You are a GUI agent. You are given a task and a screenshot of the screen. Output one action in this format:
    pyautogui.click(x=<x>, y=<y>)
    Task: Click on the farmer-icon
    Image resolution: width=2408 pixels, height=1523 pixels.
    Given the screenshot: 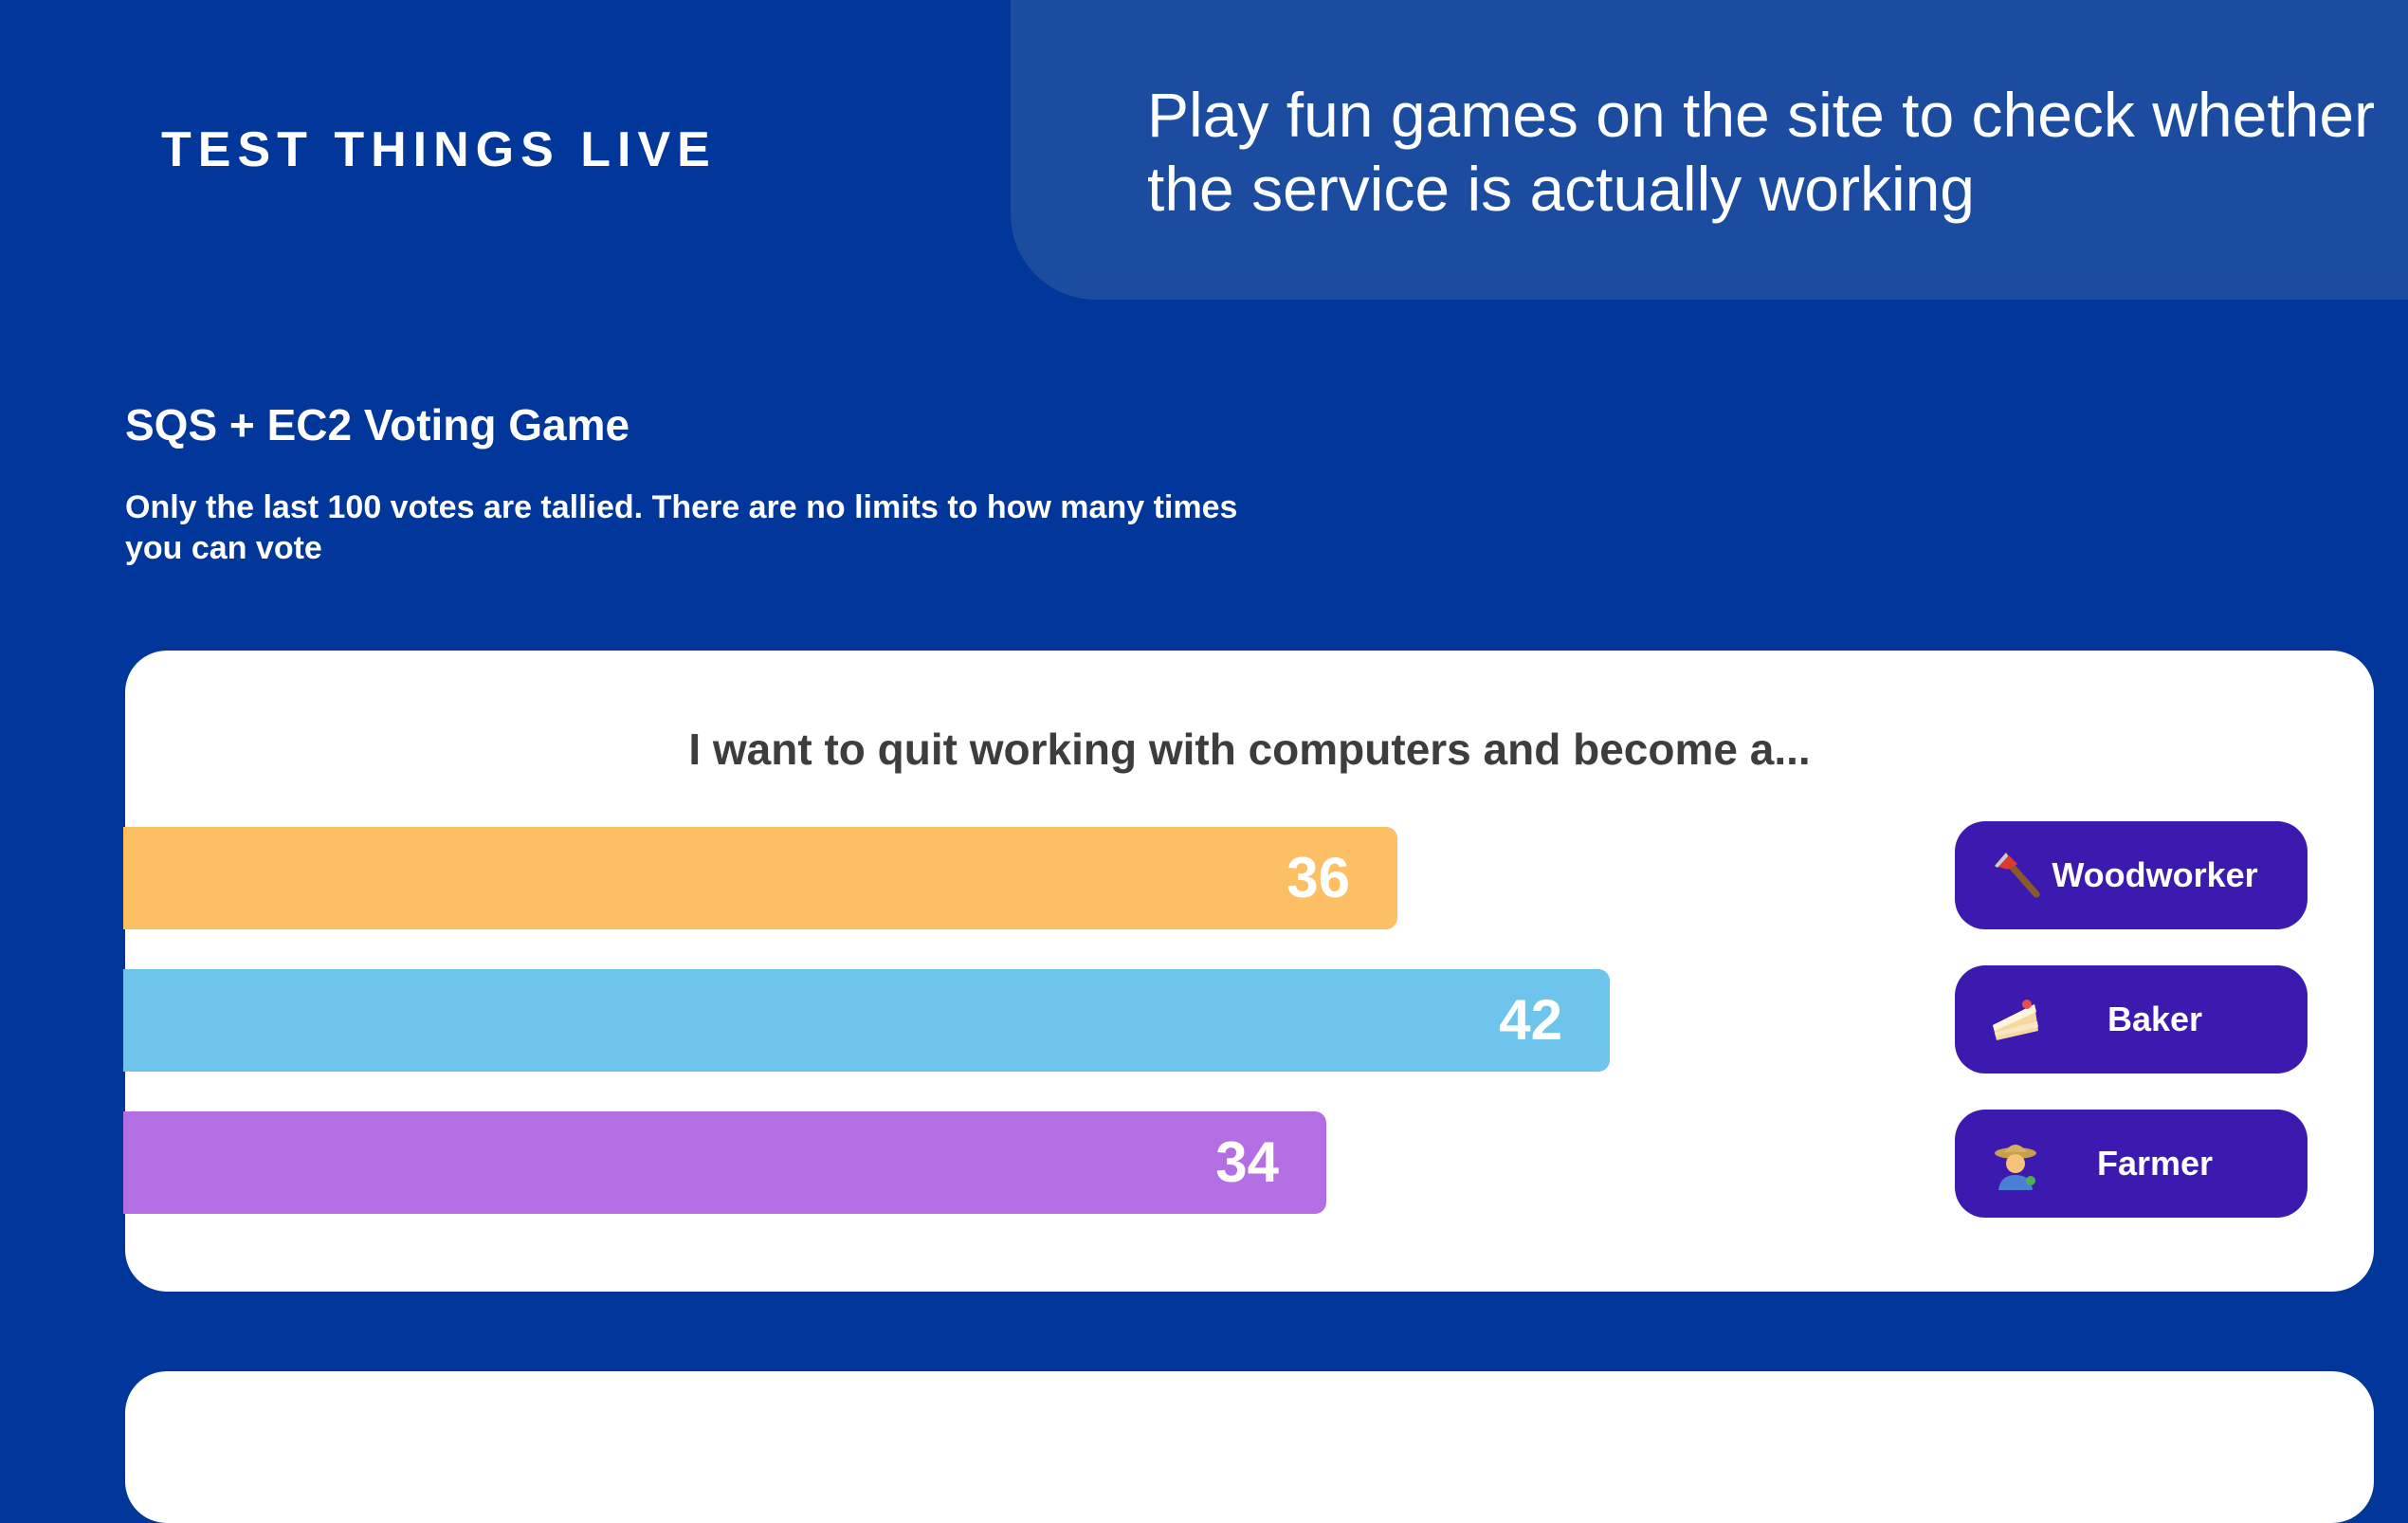 What is the action you would take?
    pyautogui.click(x=2015, y=1168)
    